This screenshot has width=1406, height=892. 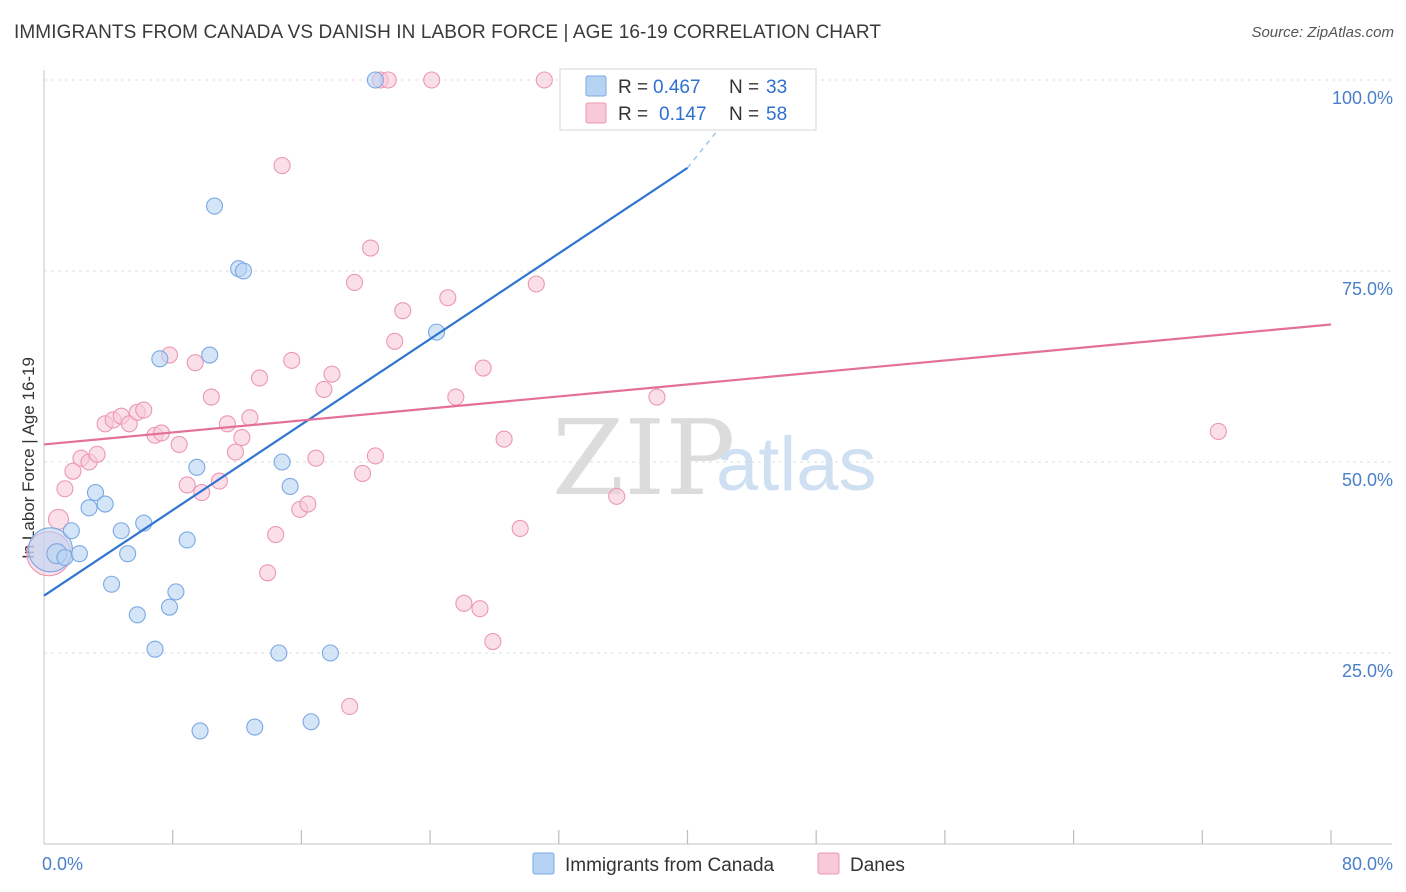 I want to click on y-tick-label: 75.0%, so click(x=1367, y=289).